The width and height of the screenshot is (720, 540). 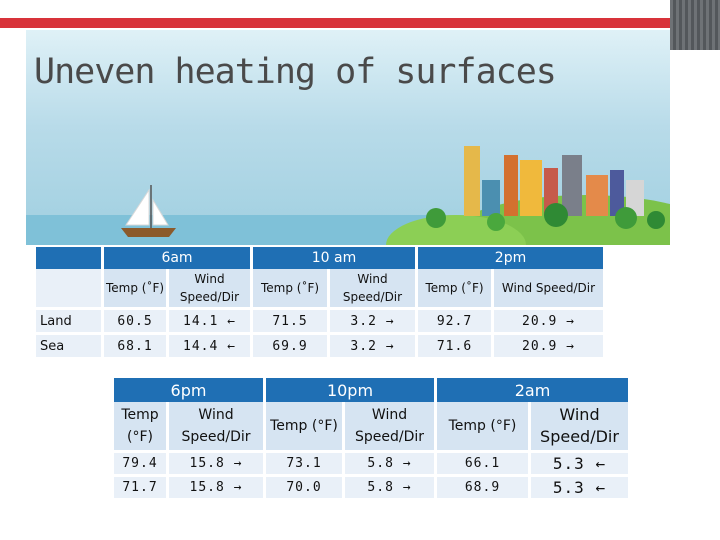 What do you see at coordinates (70, 258) in the screenshot?
I see `header-empty-cell` at bounding box center [70, 258].